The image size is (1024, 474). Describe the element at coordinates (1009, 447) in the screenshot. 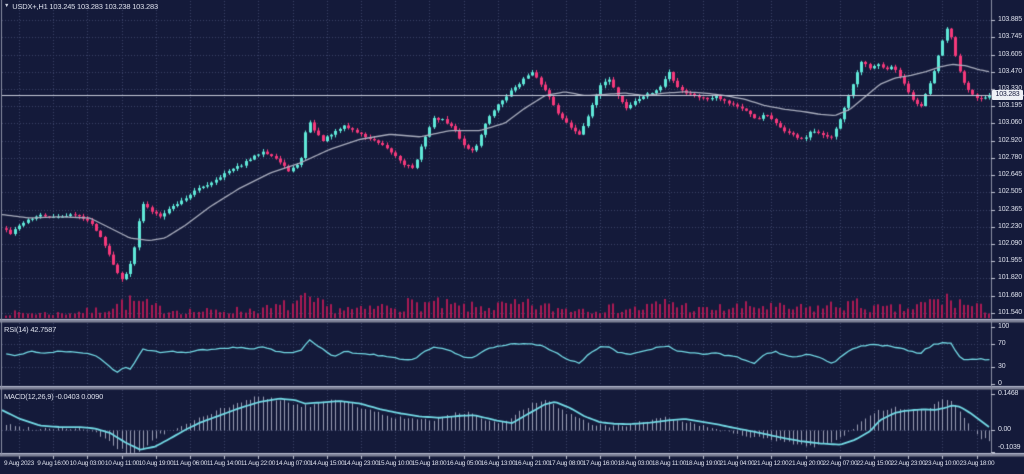

I see `macd-tick-label: -0.1039` at that location.